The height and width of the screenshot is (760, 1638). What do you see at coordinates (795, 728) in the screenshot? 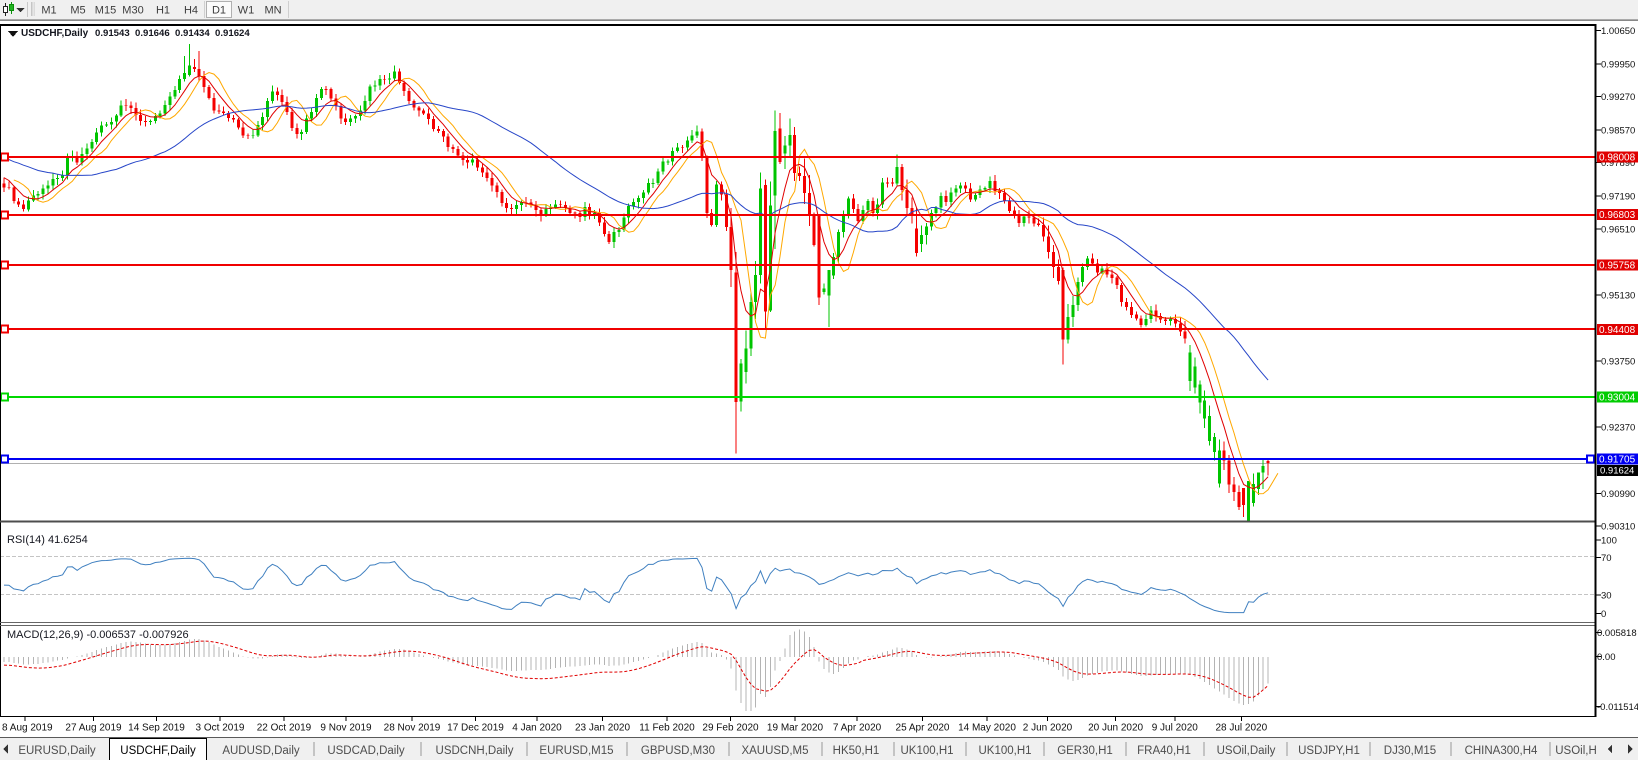
I see `svg-text: 19 Mar 2020` at bounding box center [795, 728].